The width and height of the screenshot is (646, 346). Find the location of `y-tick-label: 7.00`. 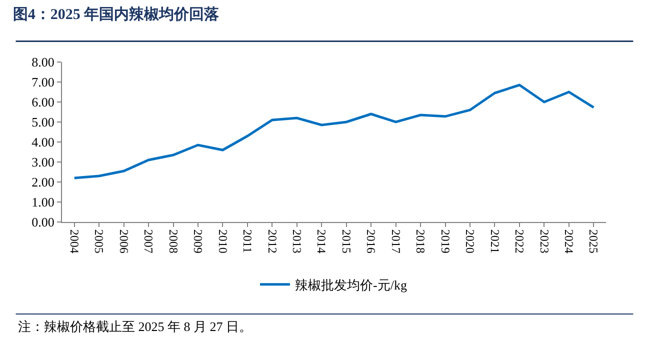

y-tick-label: 7.00 is located at coordinates (43, 82).